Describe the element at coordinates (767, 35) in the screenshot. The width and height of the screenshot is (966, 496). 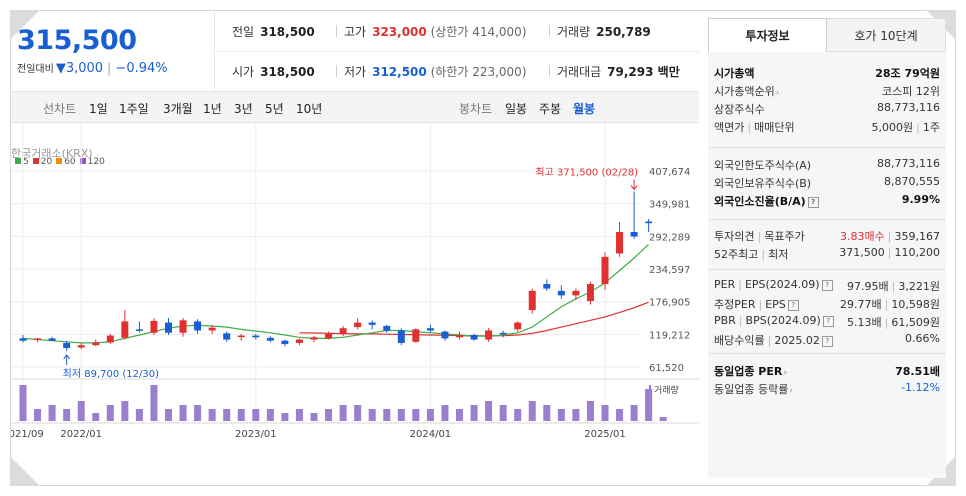
I see `tab-invest-info: 투자정보` at that location.